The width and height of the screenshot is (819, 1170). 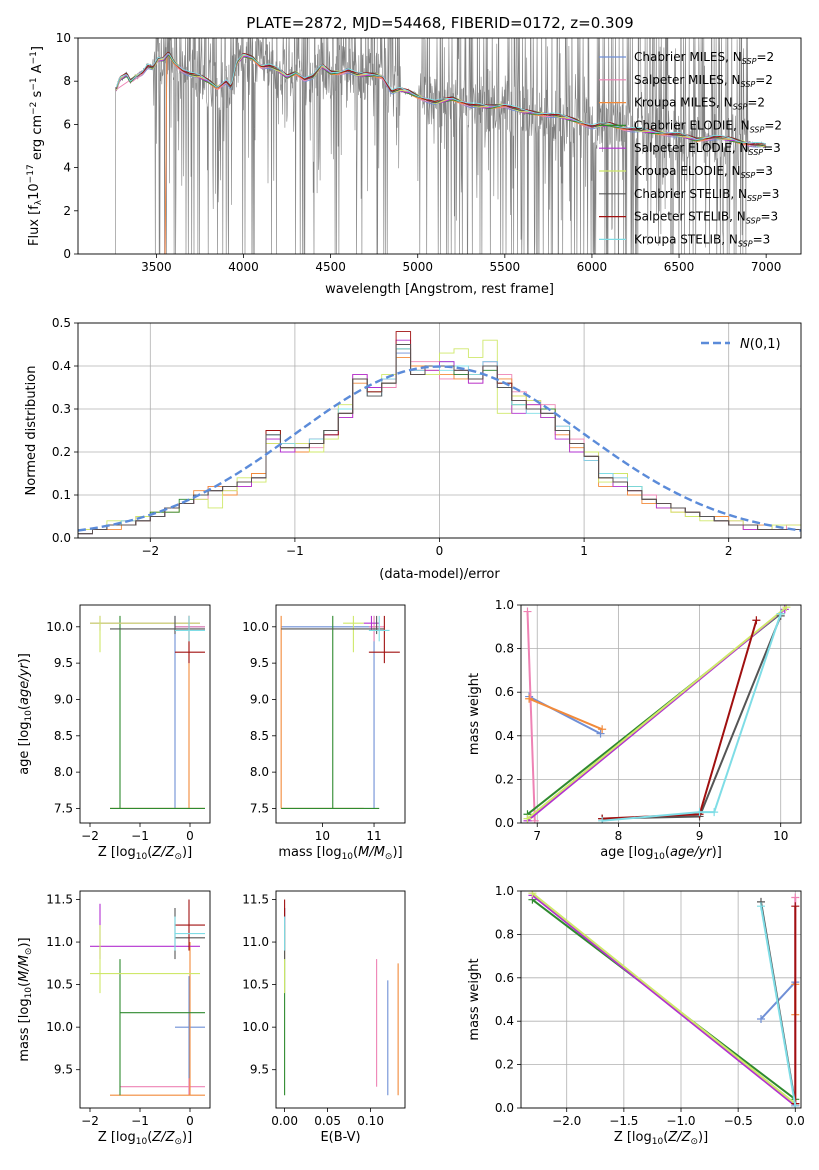 What do you see at coordinates (504, 978) in the screenshot?
I see `y-tick-label: 0.6` at bounding box center [504, 978].